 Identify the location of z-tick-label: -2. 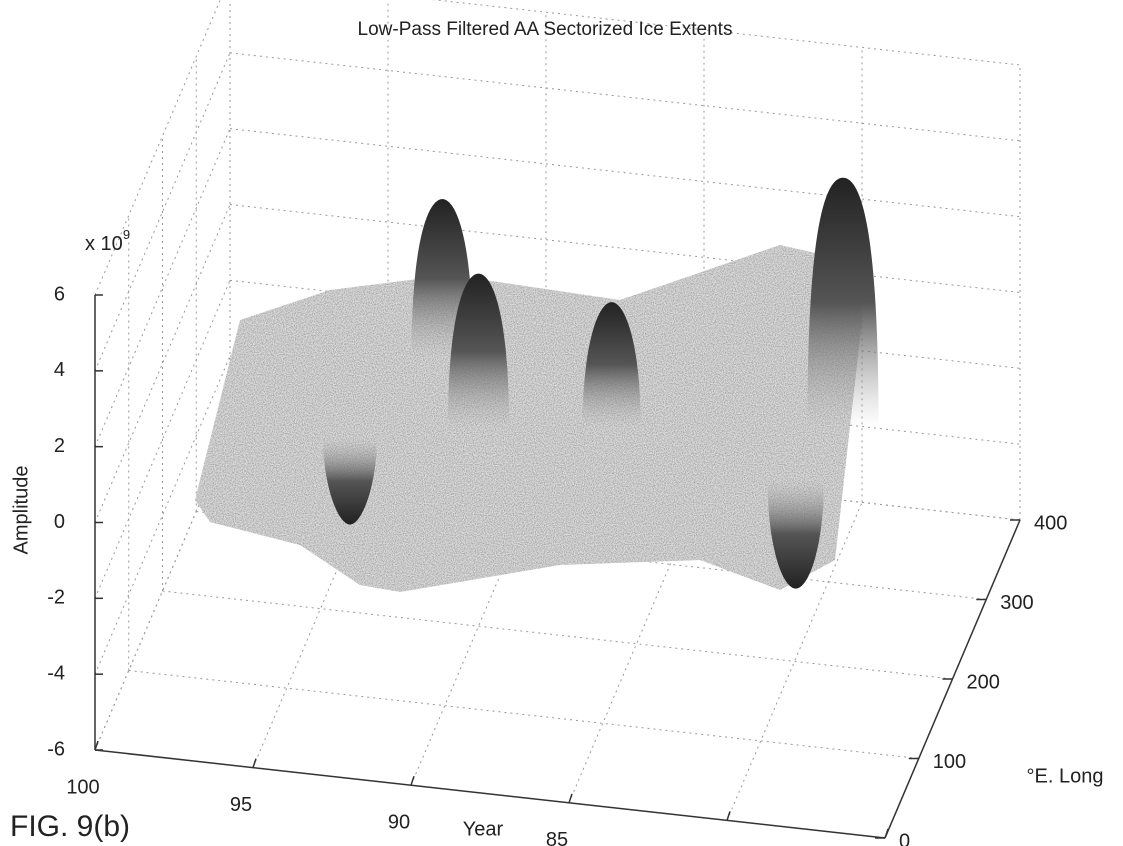
(56, 598).